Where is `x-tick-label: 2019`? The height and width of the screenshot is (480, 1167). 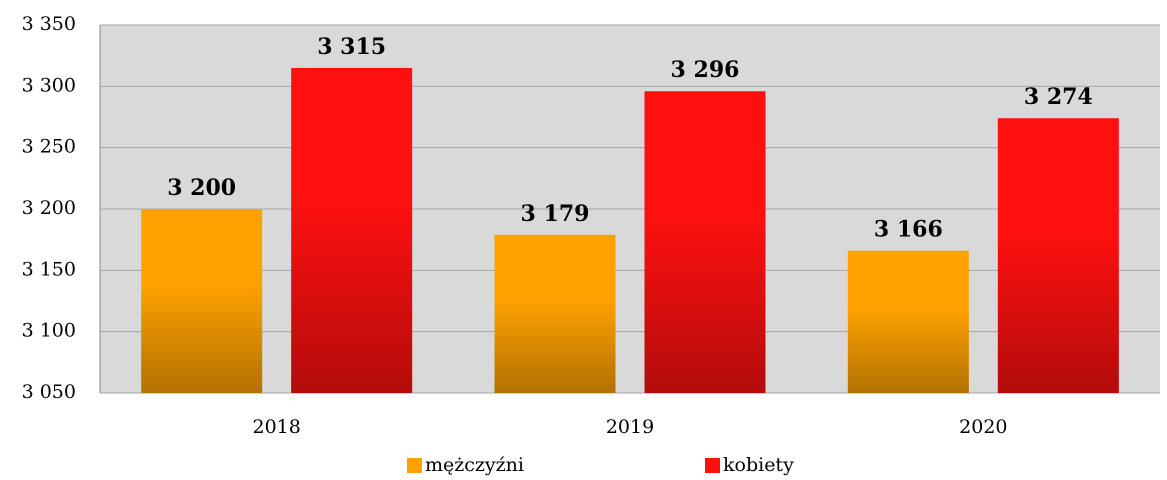 x-tick-label: 2019 is located at coordinates (630, 427).